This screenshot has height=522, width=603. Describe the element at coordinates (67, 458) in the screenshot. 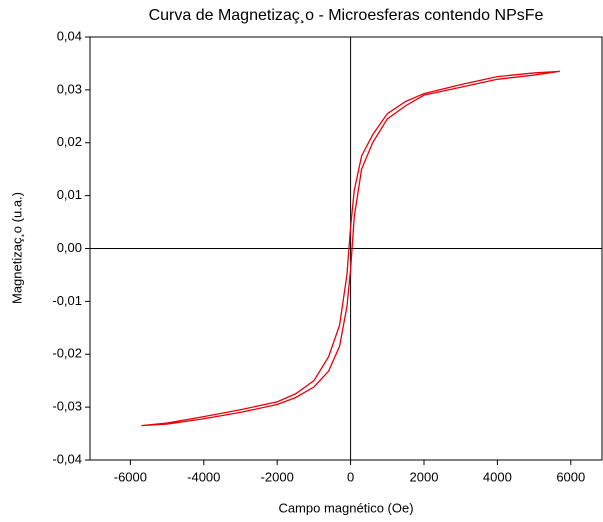

I see `y-tick-label: -0,04` at that location.